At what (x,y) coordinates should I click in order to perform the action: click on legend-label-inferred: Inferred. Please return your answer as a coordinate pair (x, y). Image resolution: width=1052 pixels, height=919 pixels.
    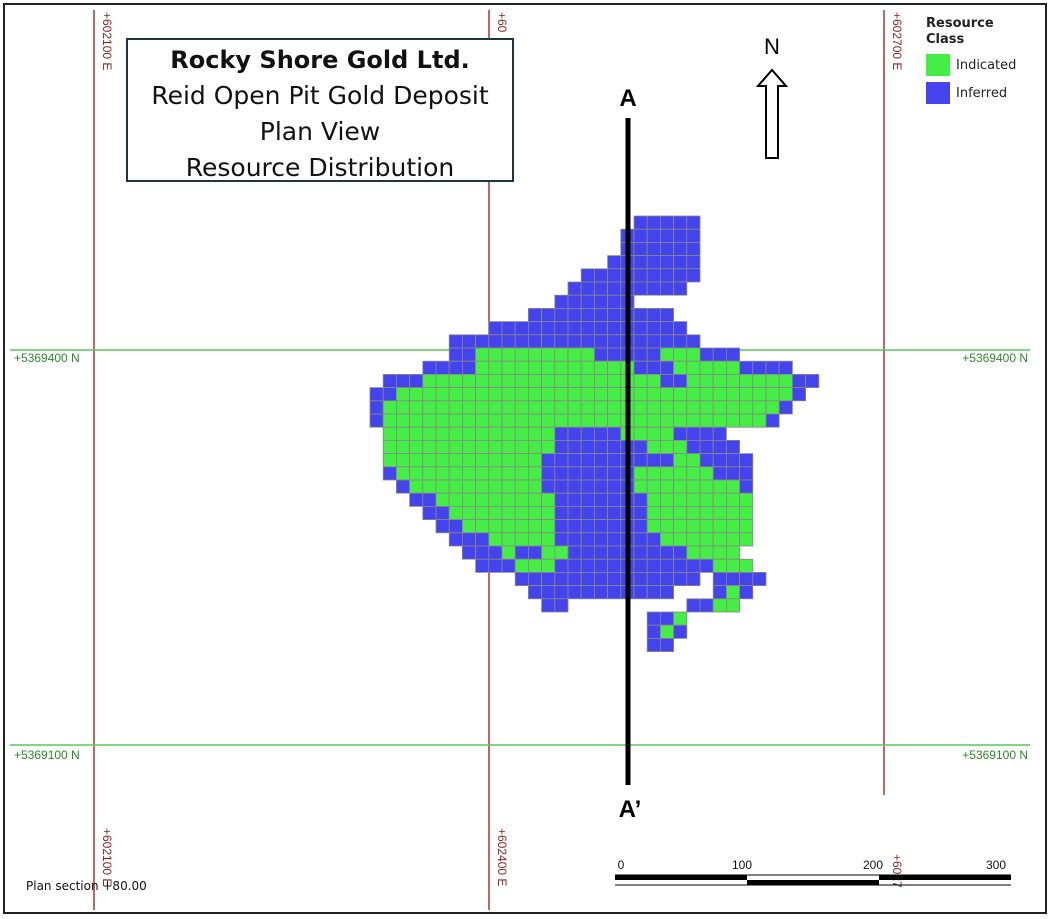
    Looking at the image, I should click on (982, 93).